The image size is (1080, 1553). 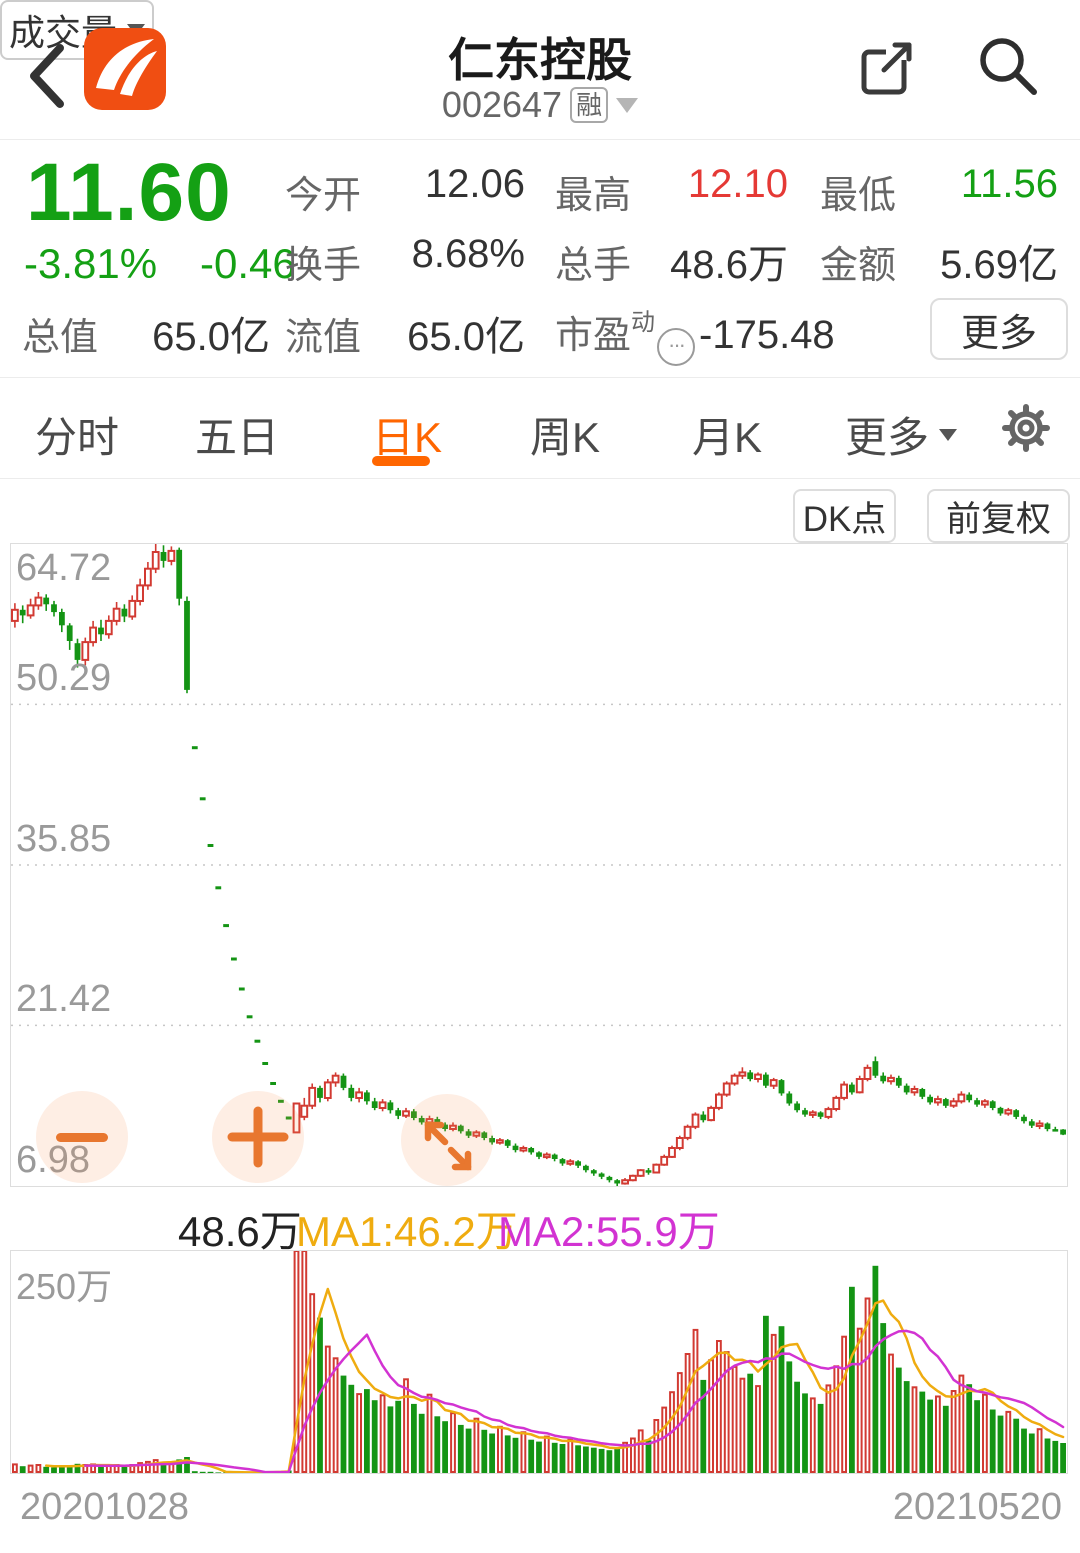 I want to click on back-icon, so click(x=46, y=76).